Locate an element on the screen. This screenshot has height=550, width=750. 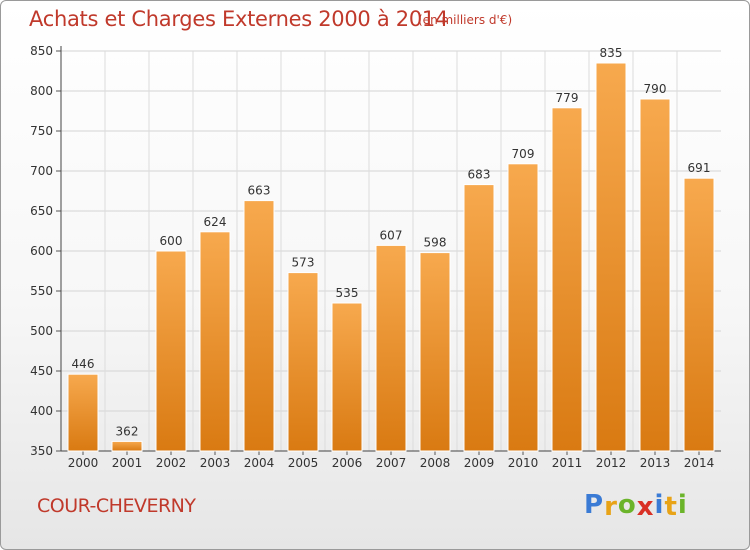
x-tick-label: 2014 is located at coordinates (699, 463).